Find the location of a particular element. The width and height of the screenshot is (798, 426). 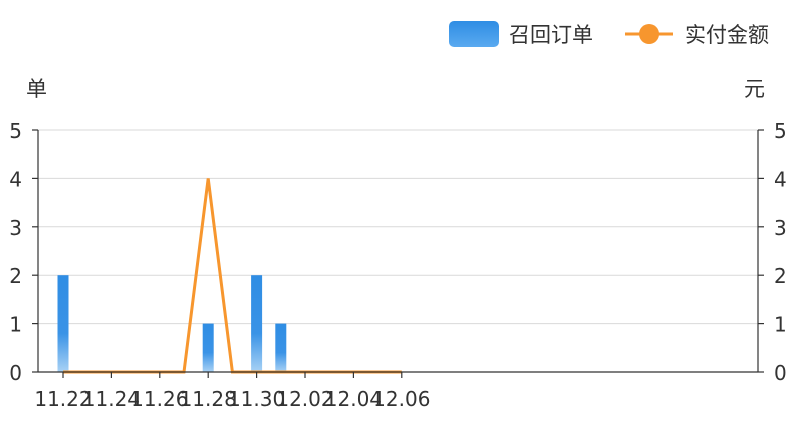

x-tick-label: 12.06 is located at coordinates (401, 399).